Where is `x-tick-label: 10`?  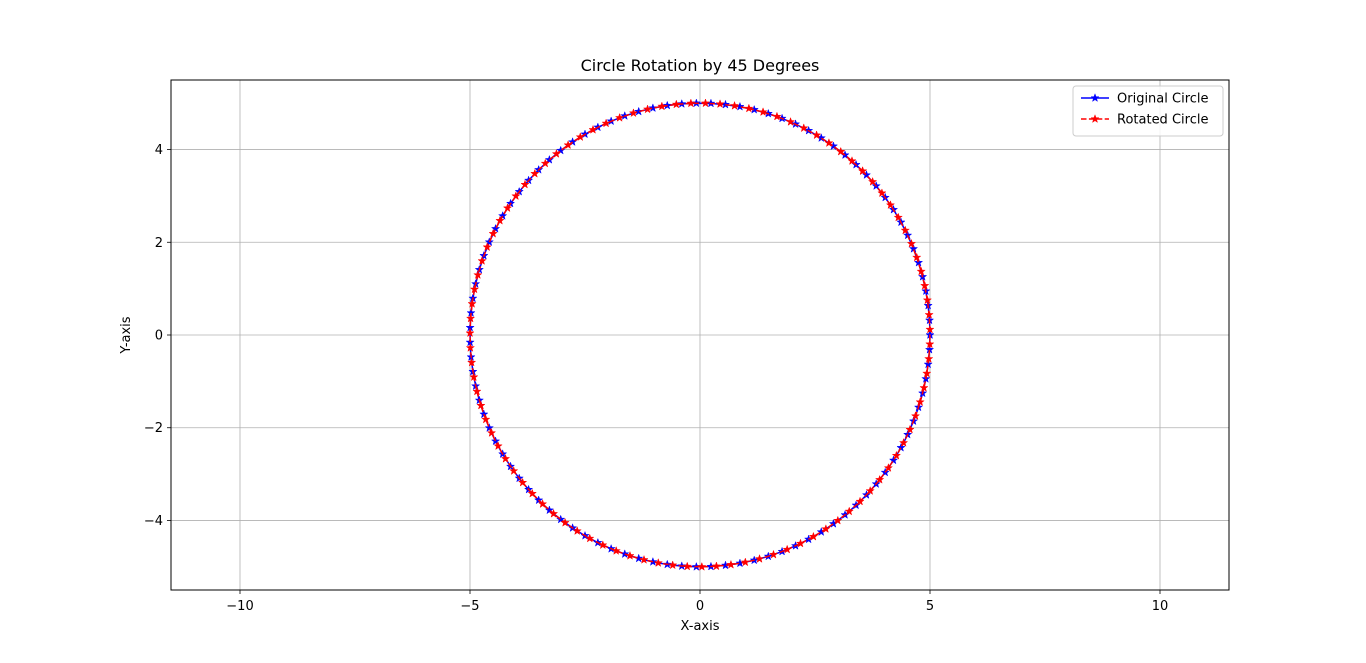 x-tick-label: 10 is located at coordinates (1160, 606).